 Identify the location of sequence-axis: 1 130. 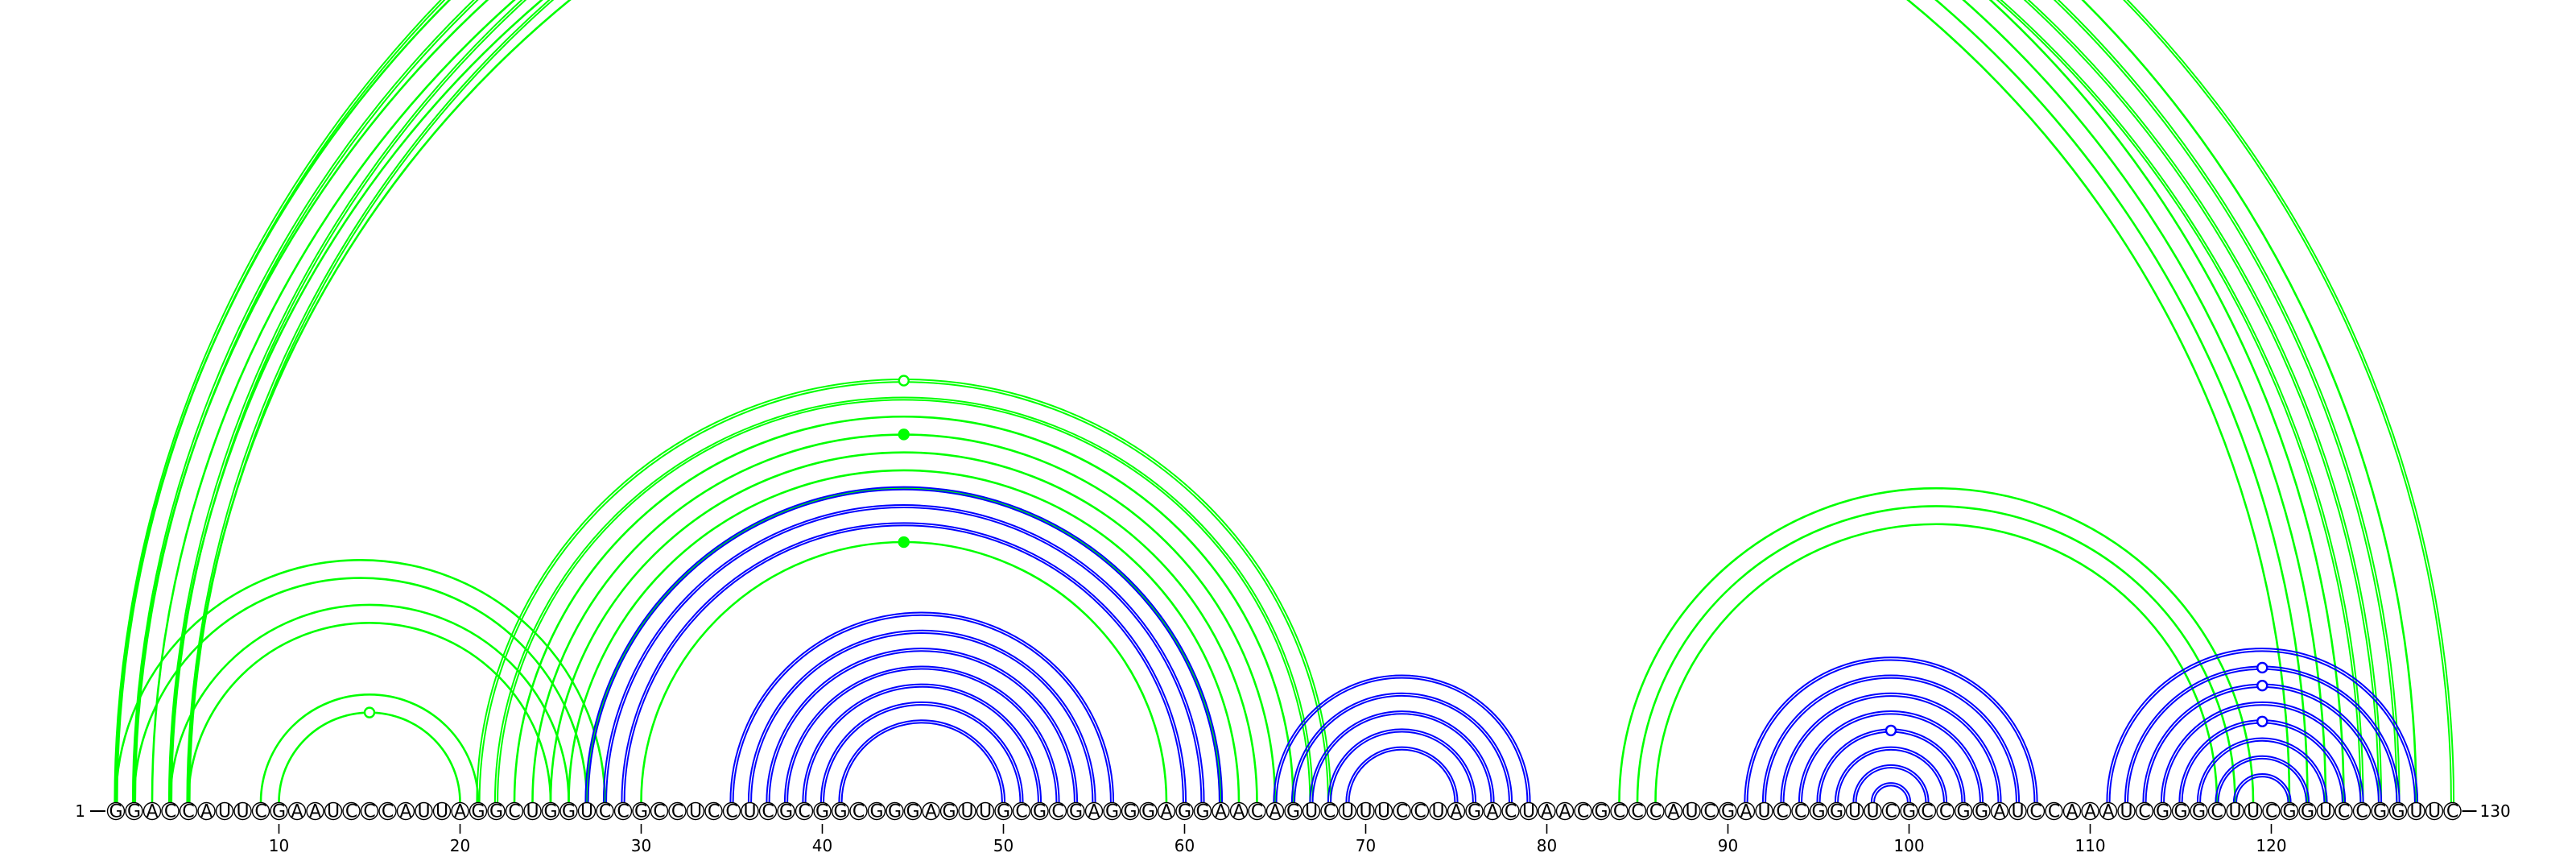
(1292, 811).